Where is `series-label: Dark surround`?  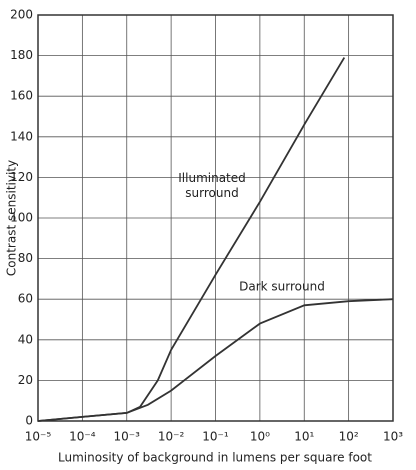 series-label: Dark surround is located at coordinates (282, 287).